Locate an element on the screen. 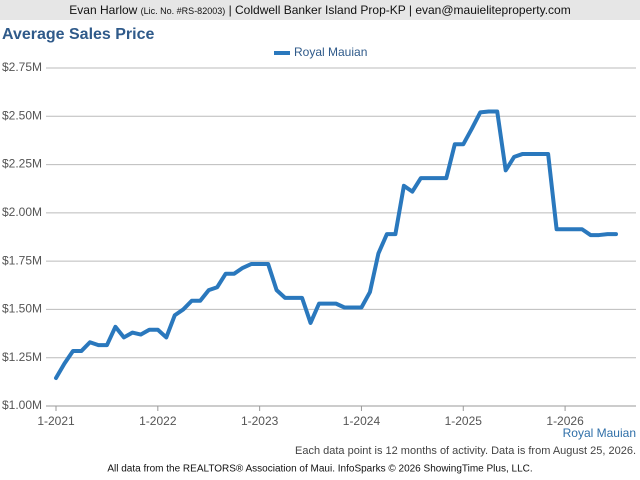 The height and width of the screenshot is (480, 640). y-tick-label: $1.75M is located at coordinates (22, 260).